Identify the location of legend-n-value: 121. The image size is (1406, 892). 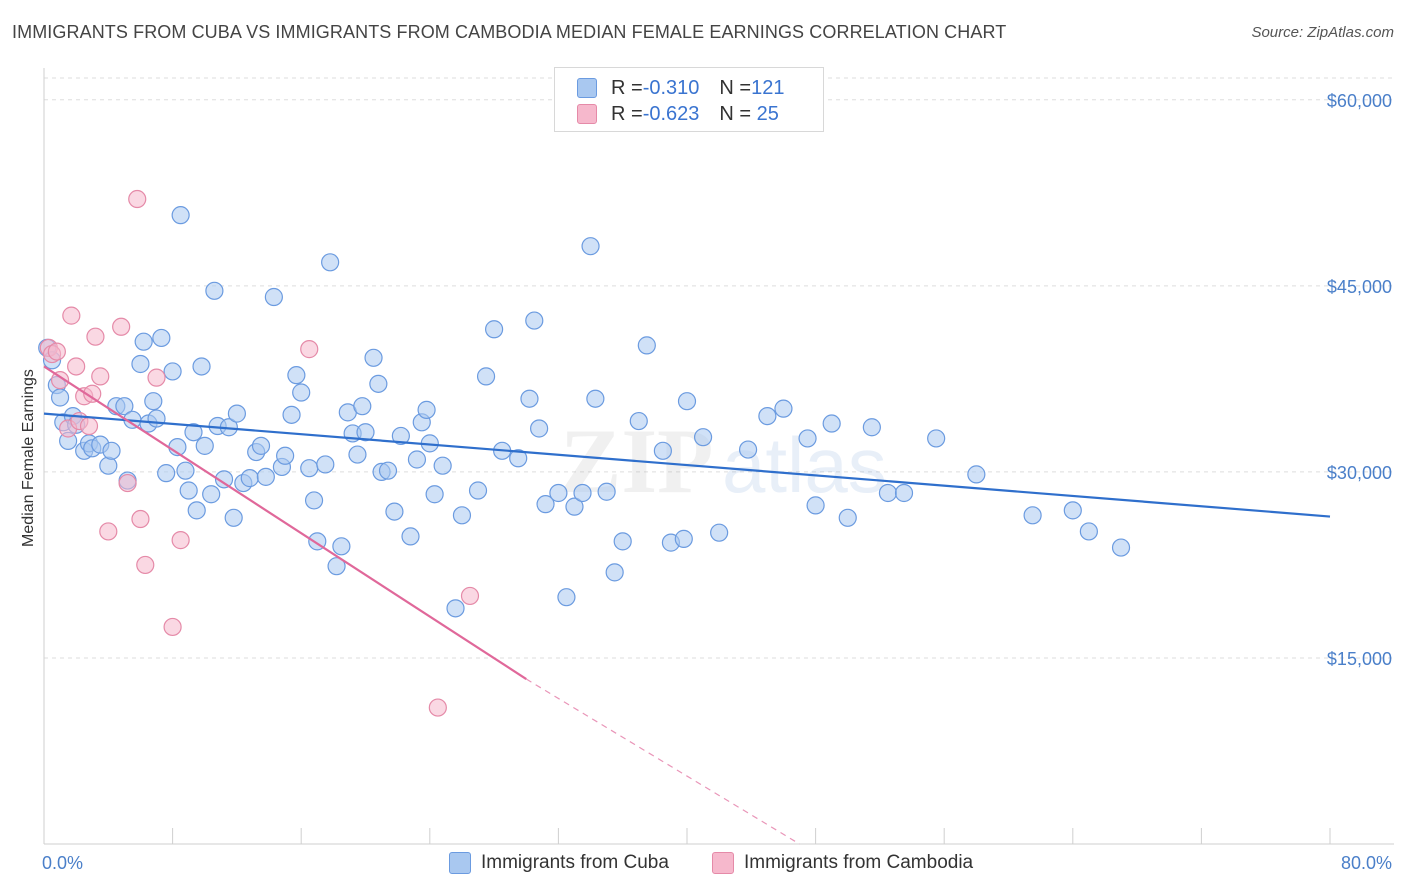
(768, 87).